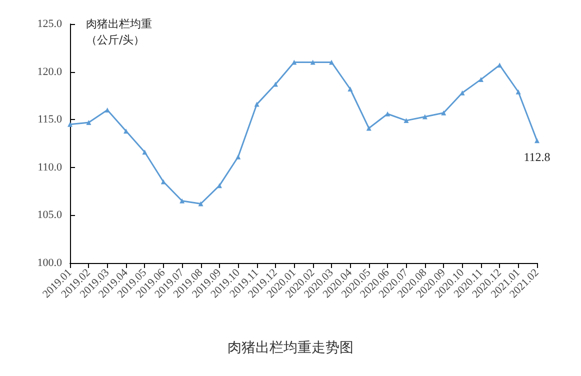  Describe the element at coordinates (49, 24) in the screenshot. I see `y-tick-label: 125.0` at that location.